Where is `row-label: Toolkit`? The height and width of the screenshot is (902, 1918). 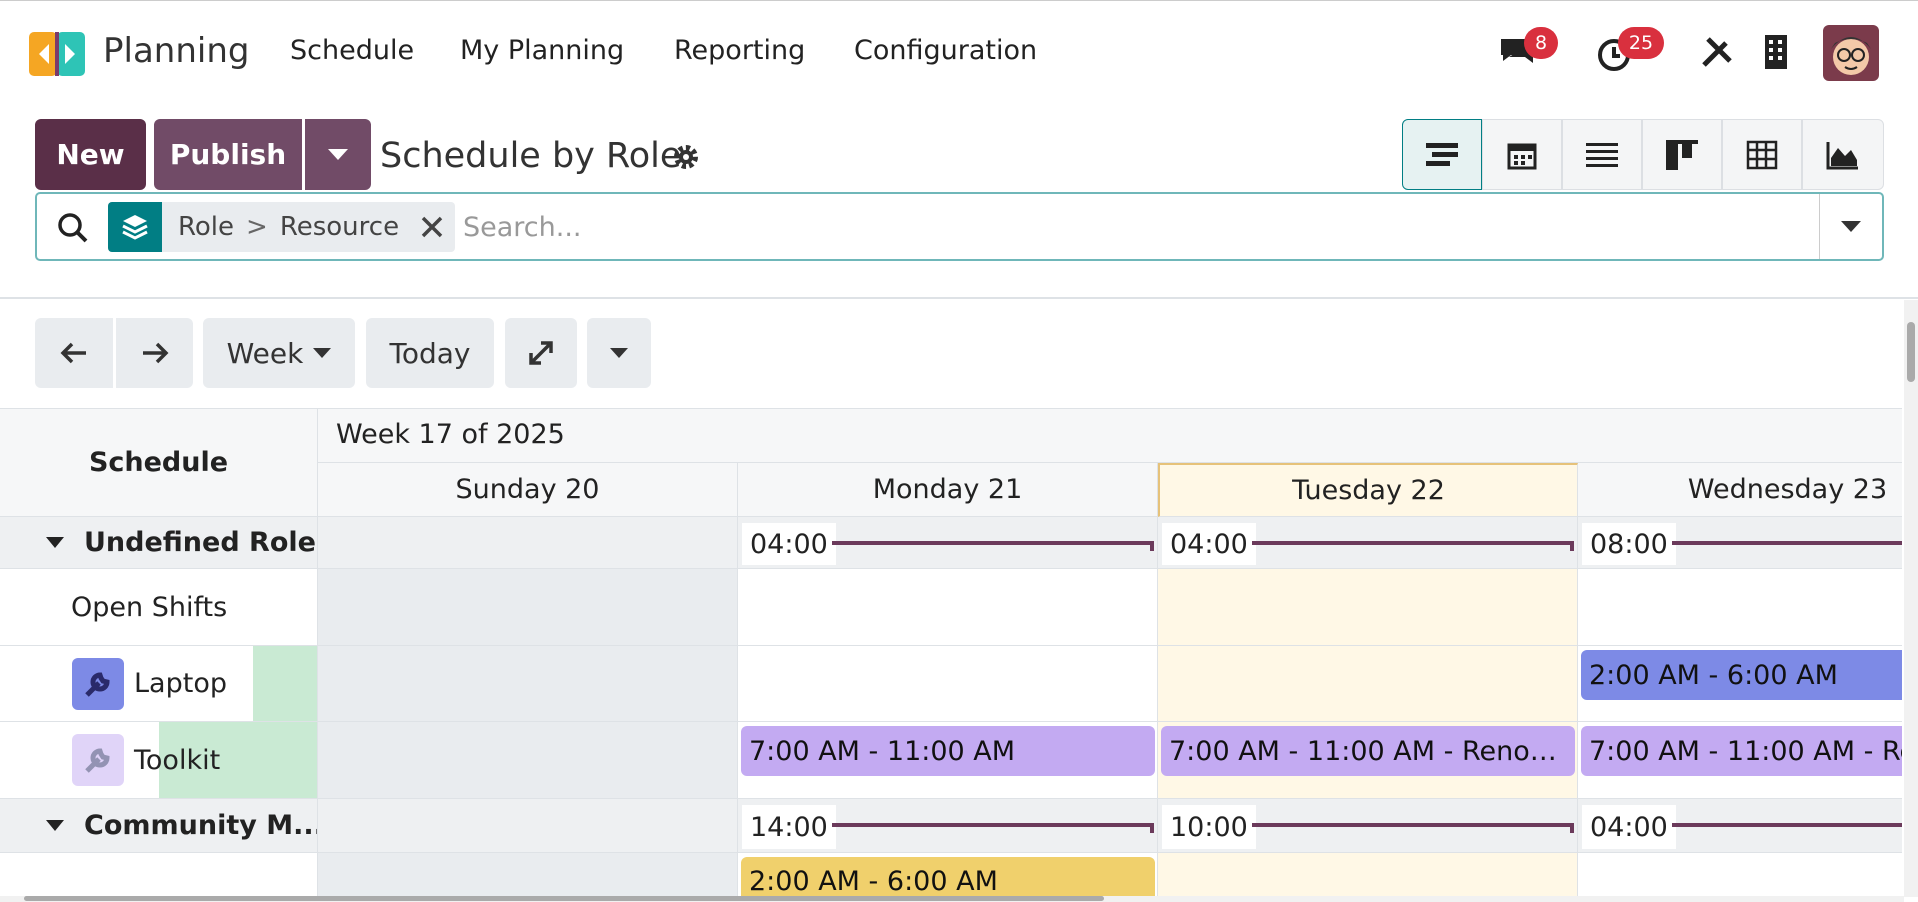 row-label: Toolkit is located at coordinates (177, 760).